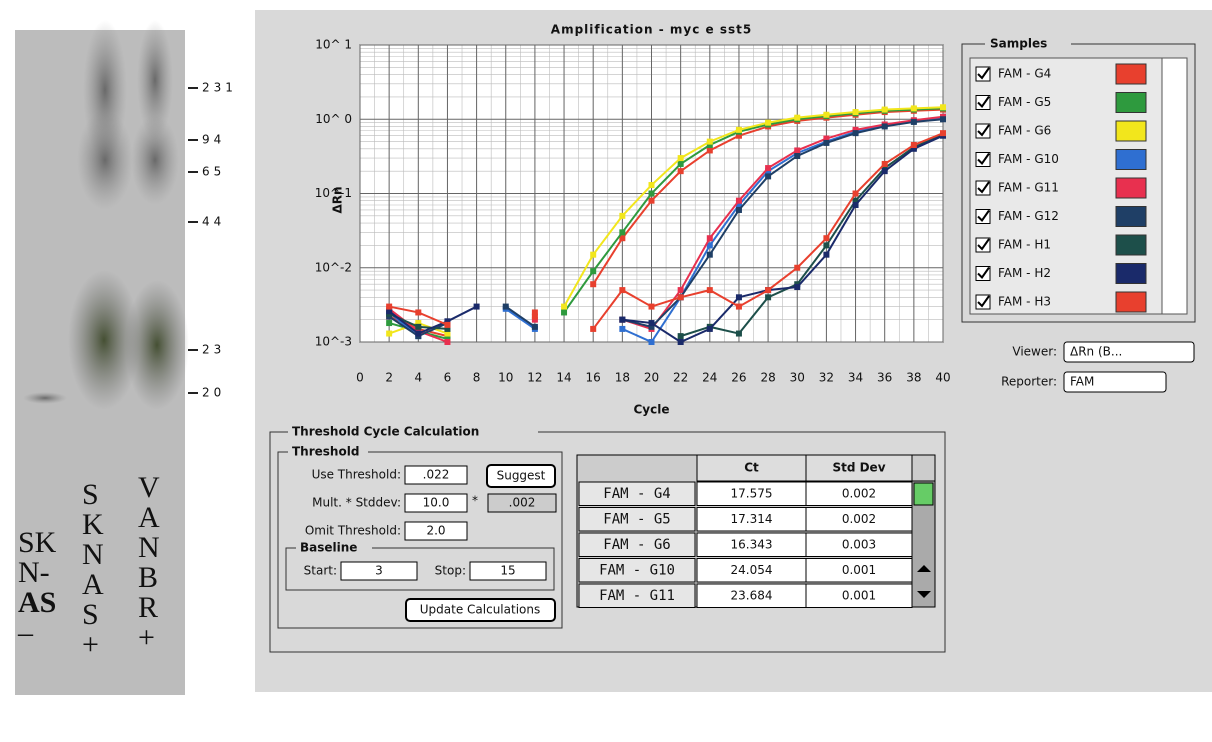  I want to click on samples-title: Samples, so click(1018, 44).